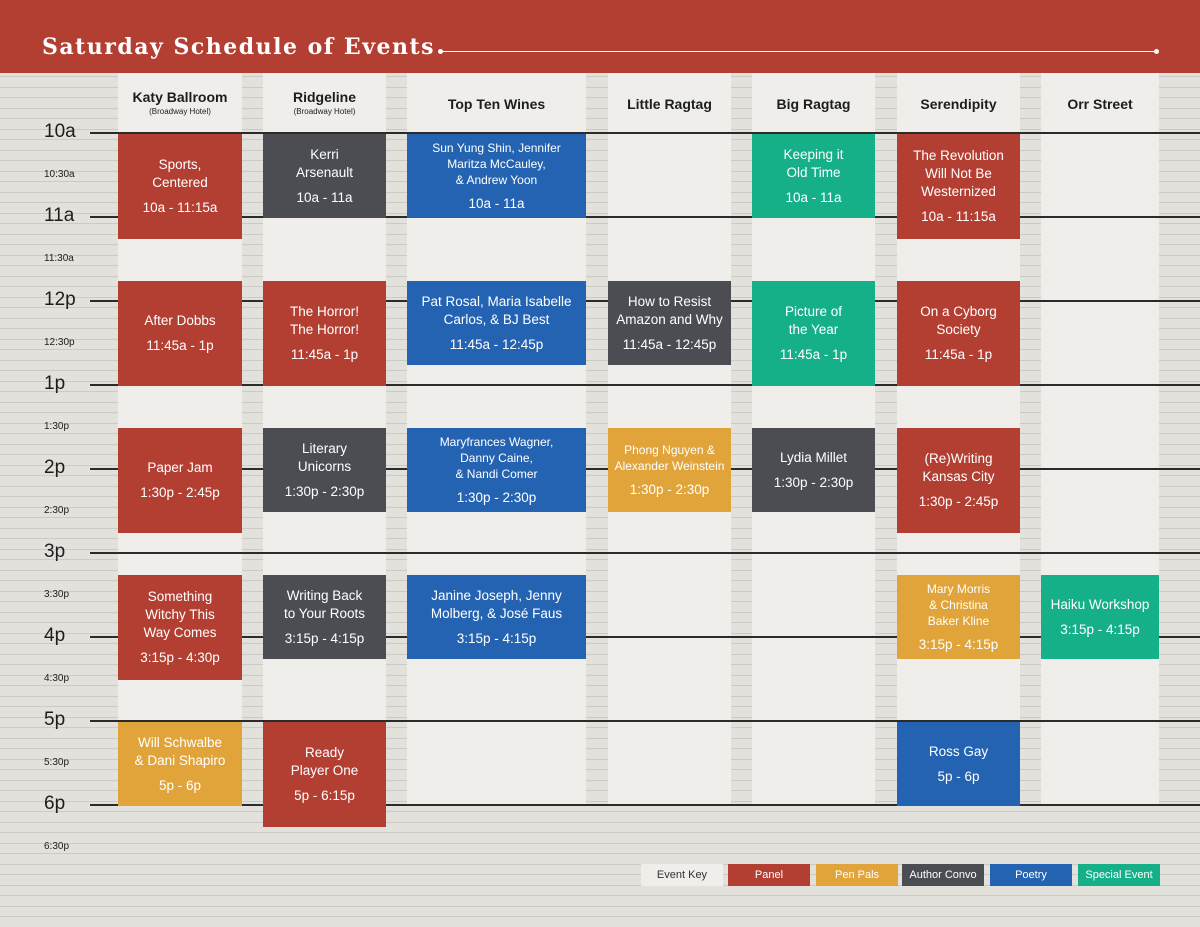 The image size is (1200, 927). I want to click on event-block: Ross Gay 5p - 6p, so click(958, 764).